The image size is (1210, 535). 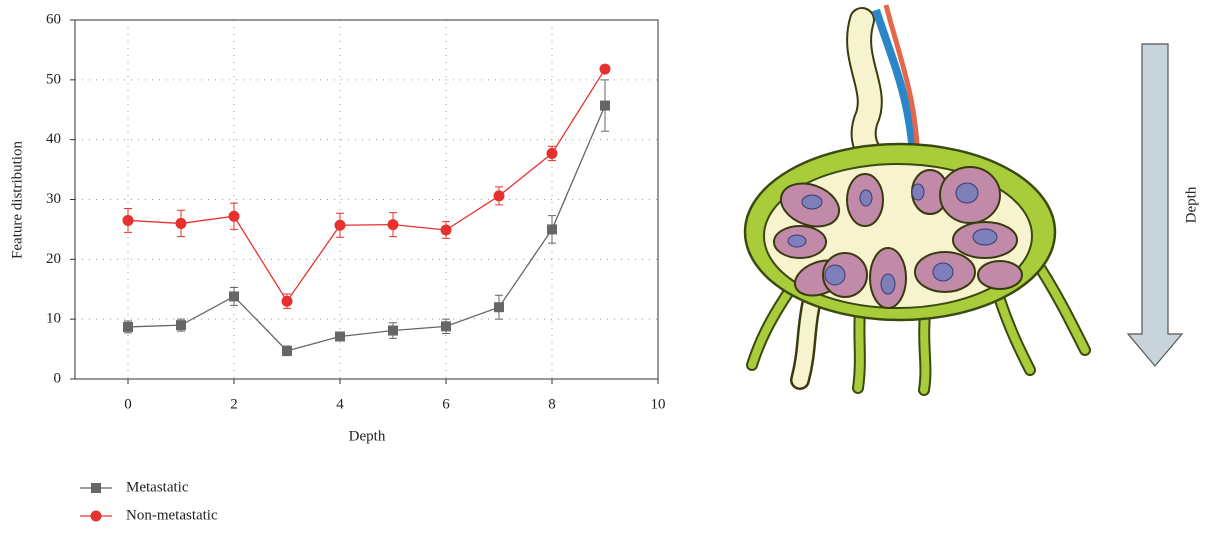 I want to click on y-tick-label: 50, so click(x=53, y=79).